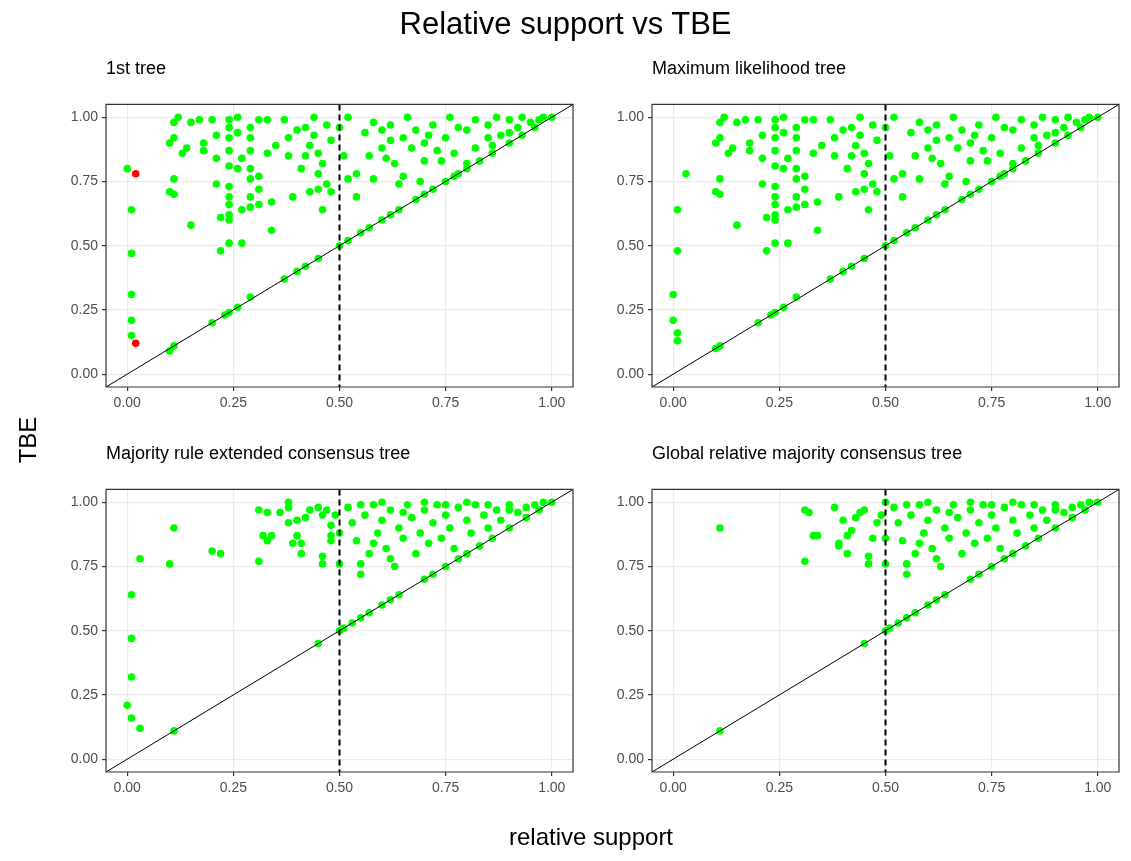  What do you see at coordinates (258, 453) in the screenshot?
I see `chart-title: Majority rule extended consensus tree` at bounding box center [258, 453].